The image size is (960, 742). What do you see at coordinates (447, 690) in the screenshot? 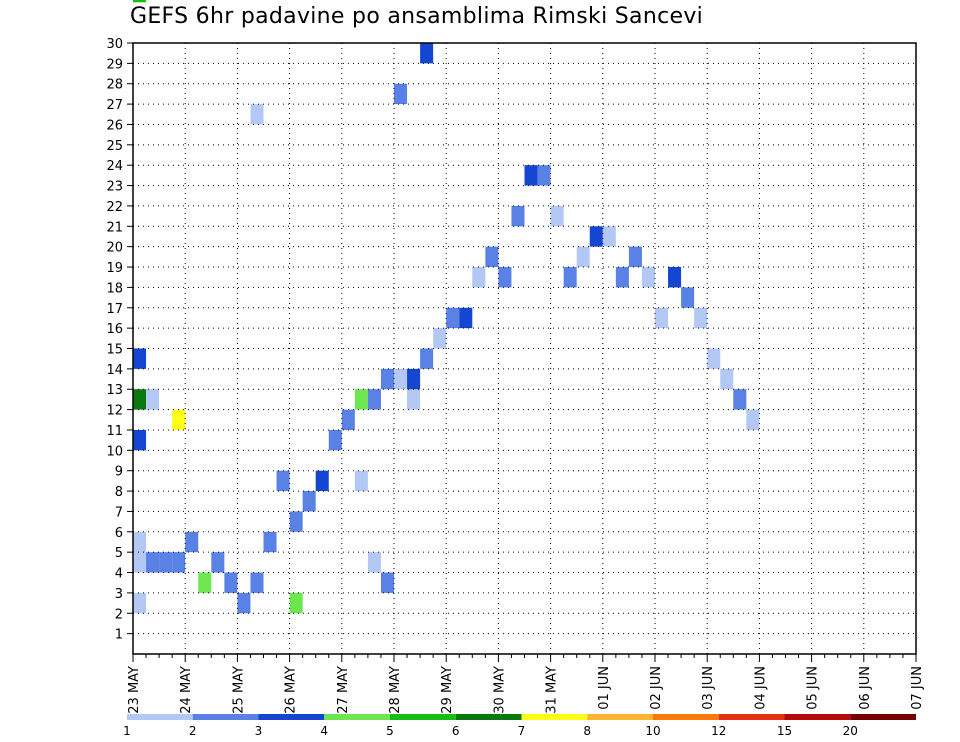
I see `x-tick-label: 29 MAY` at bounding box center [447, 690].